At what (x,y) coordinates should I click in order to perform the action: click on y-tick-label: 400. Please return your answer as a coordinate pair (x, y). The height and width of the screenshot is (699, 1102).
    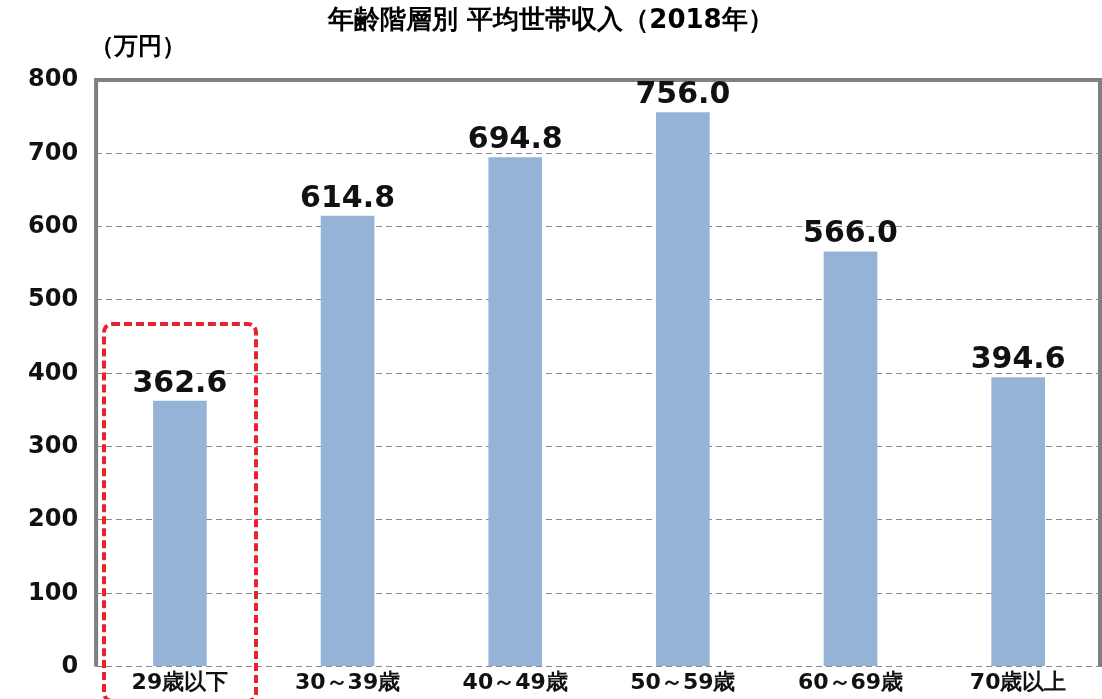
    Looking at the image, I should click on (53, 371).